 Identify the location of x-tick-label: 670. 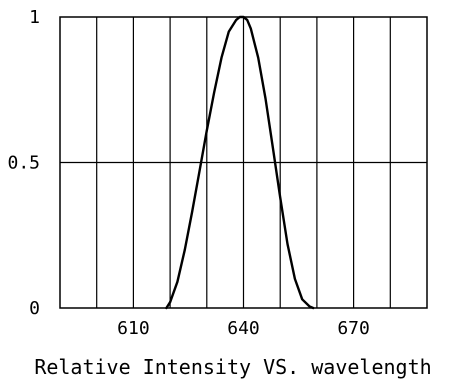
(353, 328).